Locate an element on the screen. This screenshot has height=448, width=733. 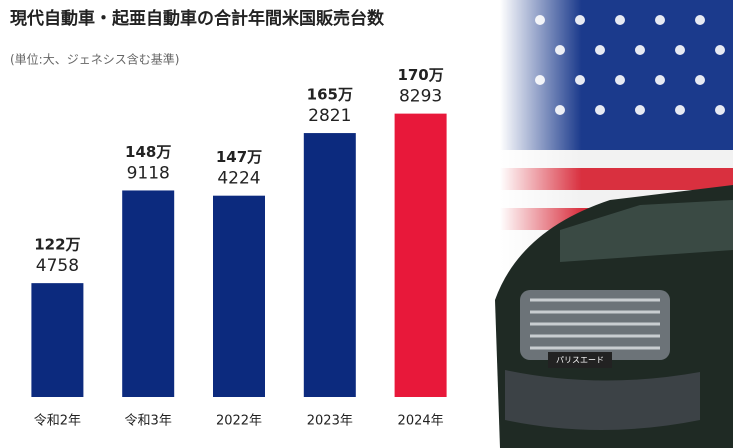
value-label: 148万 is located at coordinates (148, 152).